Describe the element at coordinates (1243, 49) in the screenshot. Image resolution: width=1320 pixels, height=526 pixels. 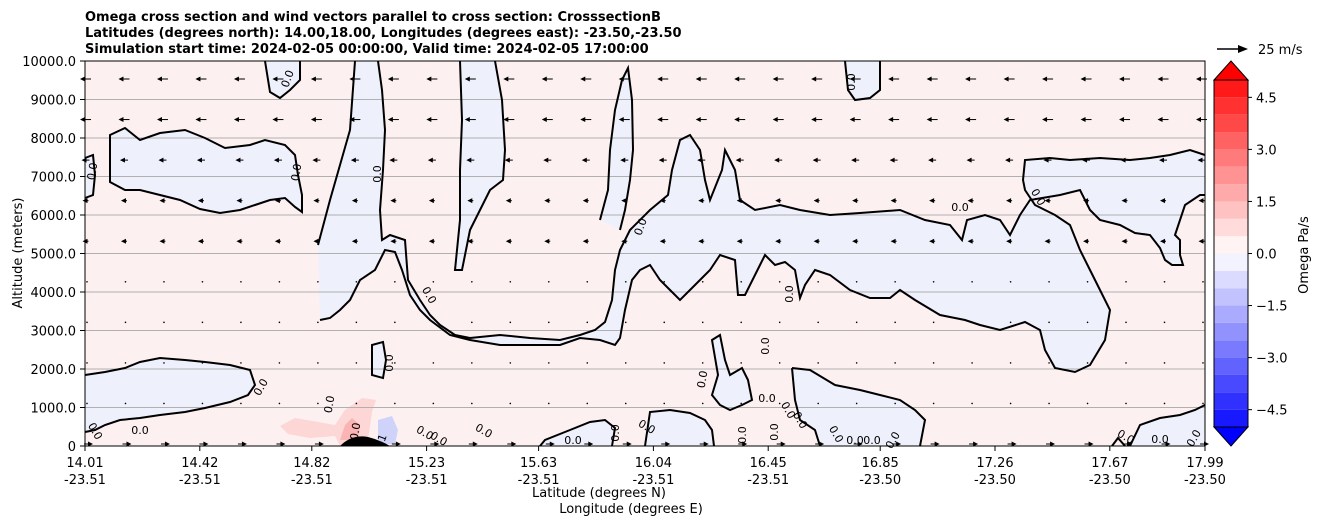
I see `quiver-key-arrow-head` at that location.